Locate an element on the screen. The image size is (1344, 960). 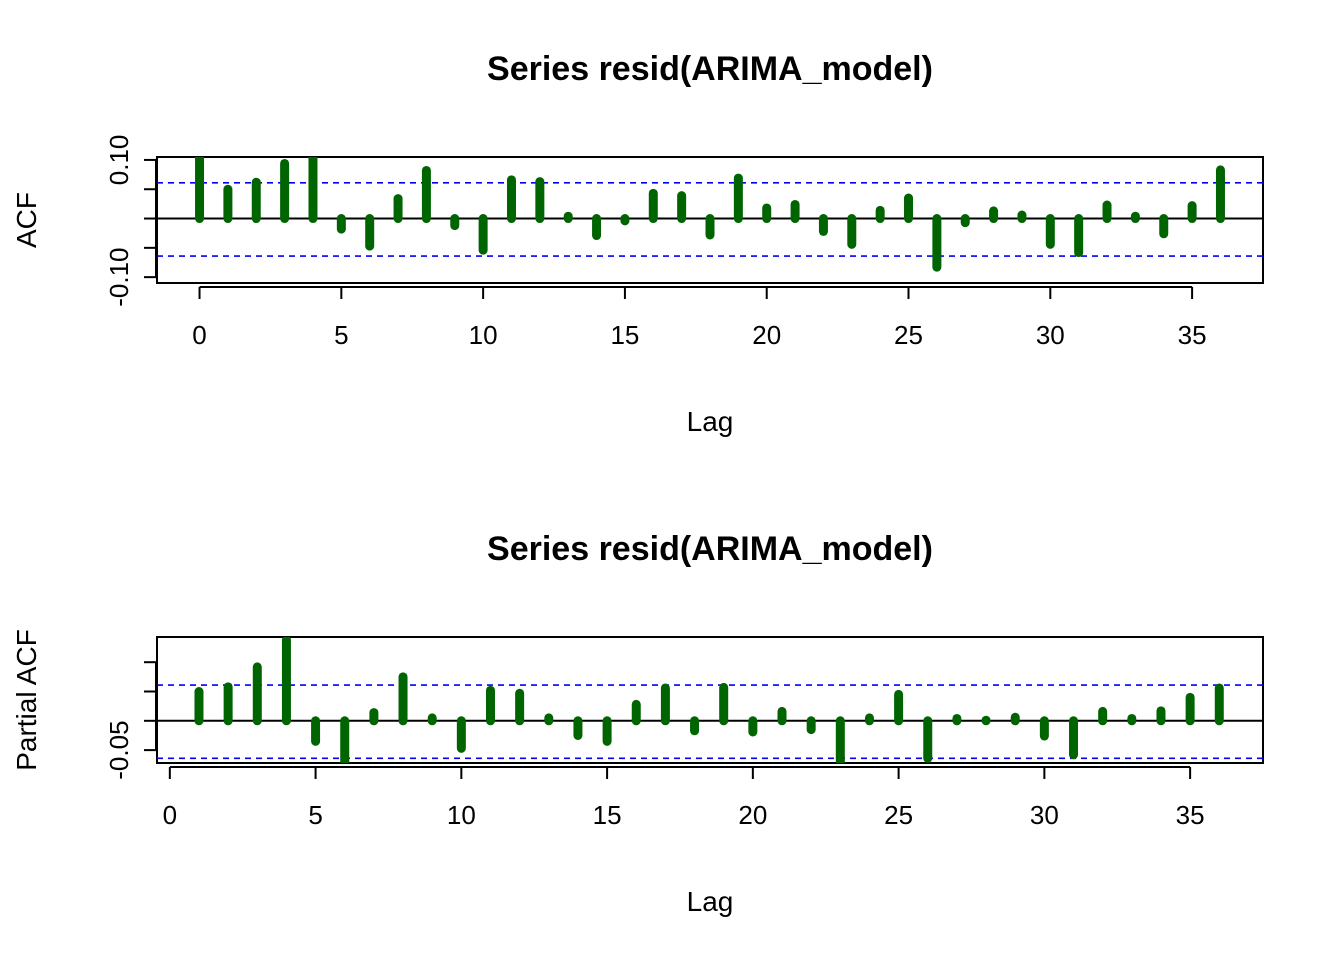
pacf-x-tick-label: 25 is located at coordinates (898, 815).